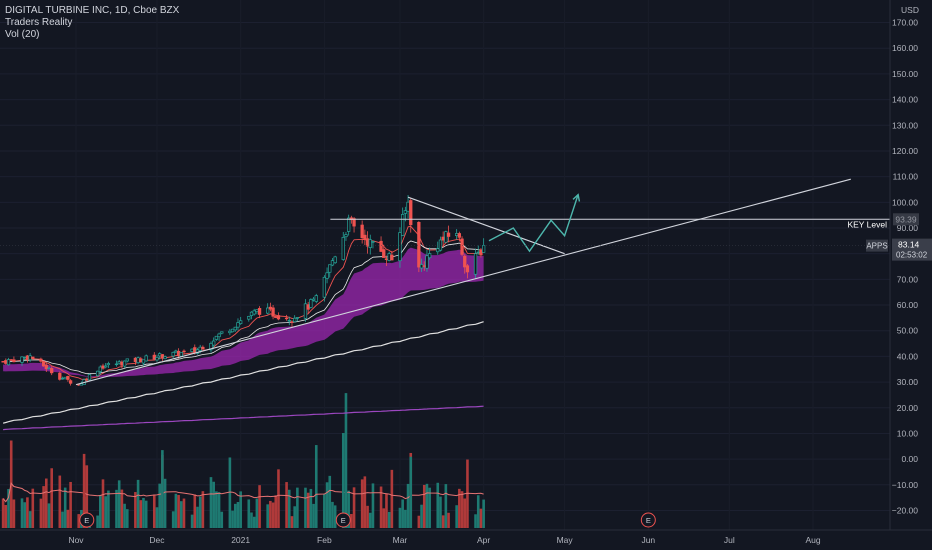  Describe the element at coordinates (908, 356) in the screenshot. I see `price-tick: 40.00` at that location.